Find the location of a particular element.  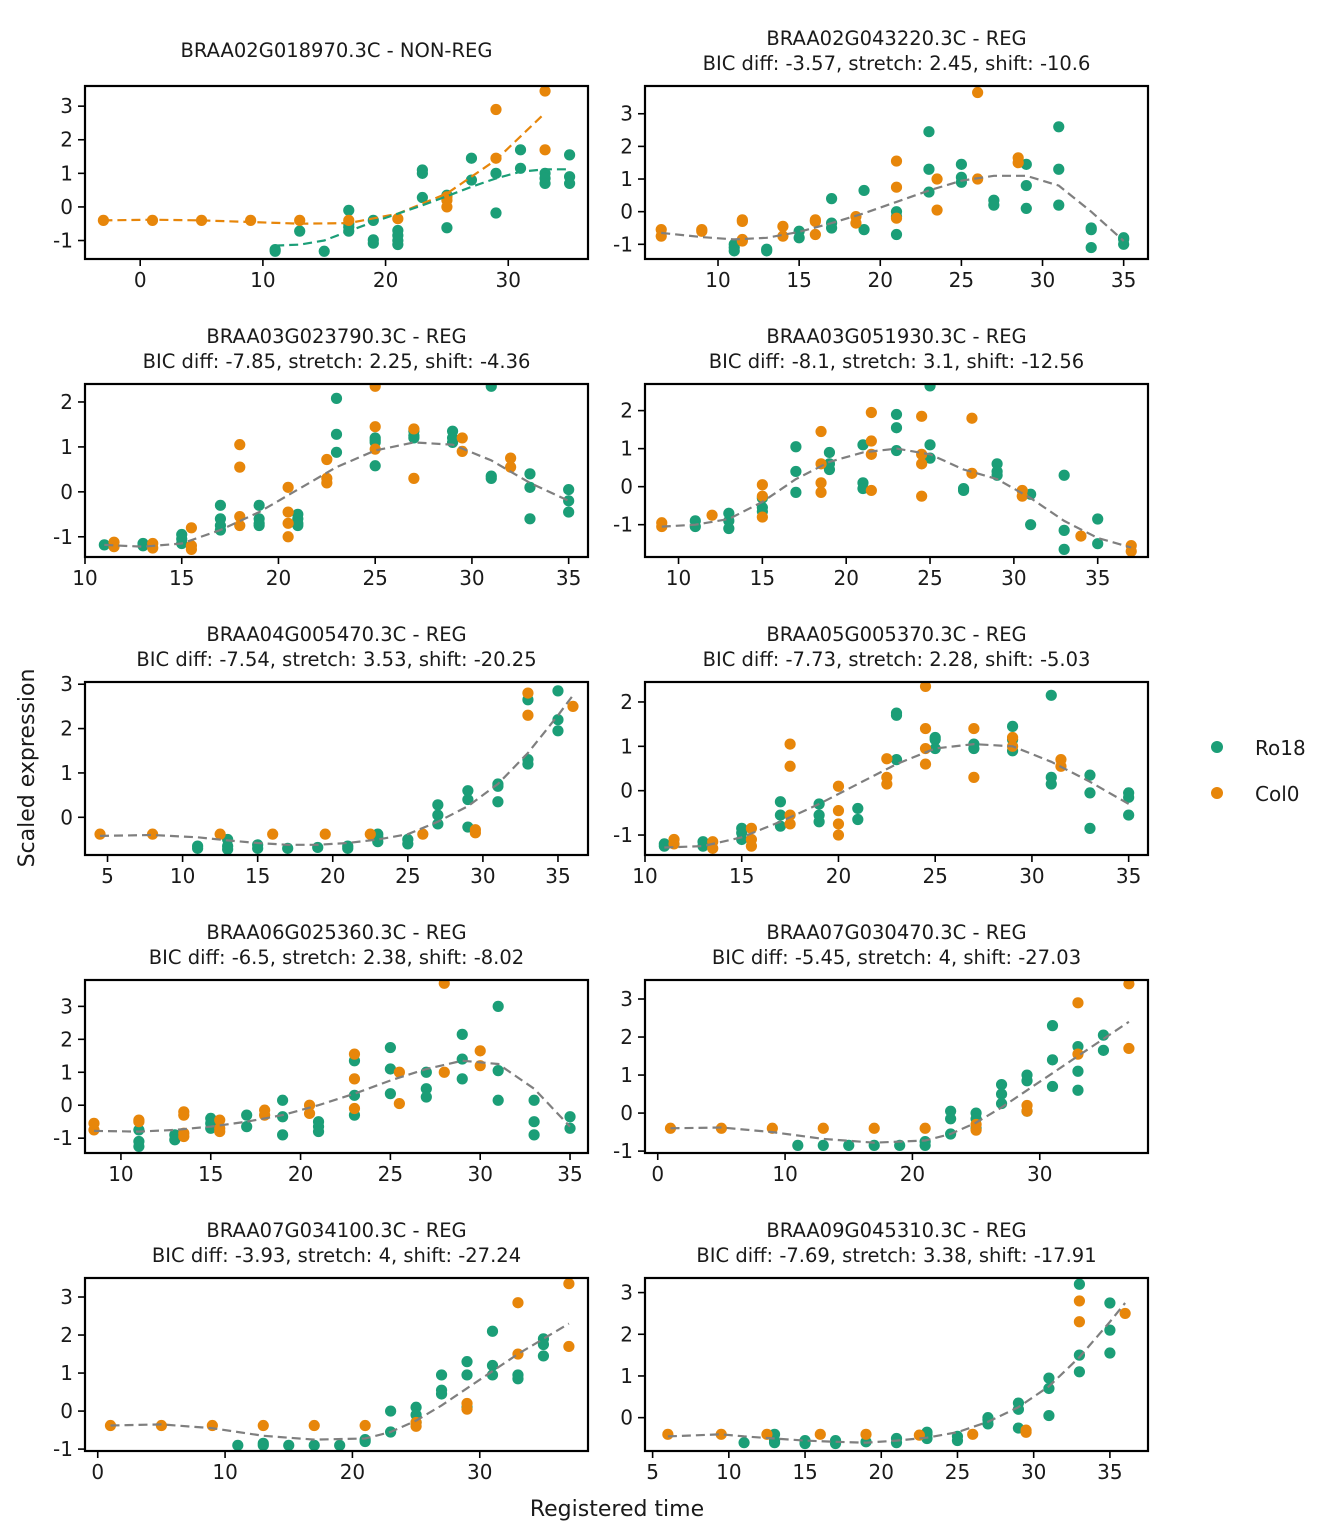

legend-key-col0 is located at coordinates (1217, 793).